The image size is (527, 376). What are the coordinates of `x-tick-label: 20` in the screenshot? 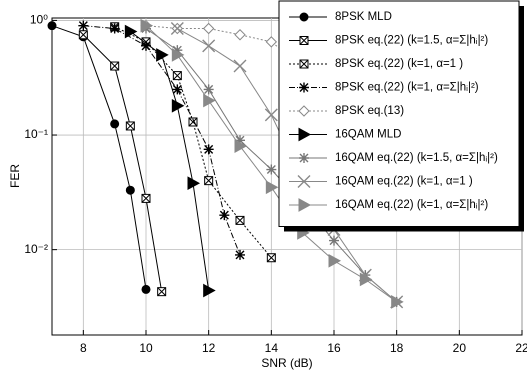 It's located at (460, 348).